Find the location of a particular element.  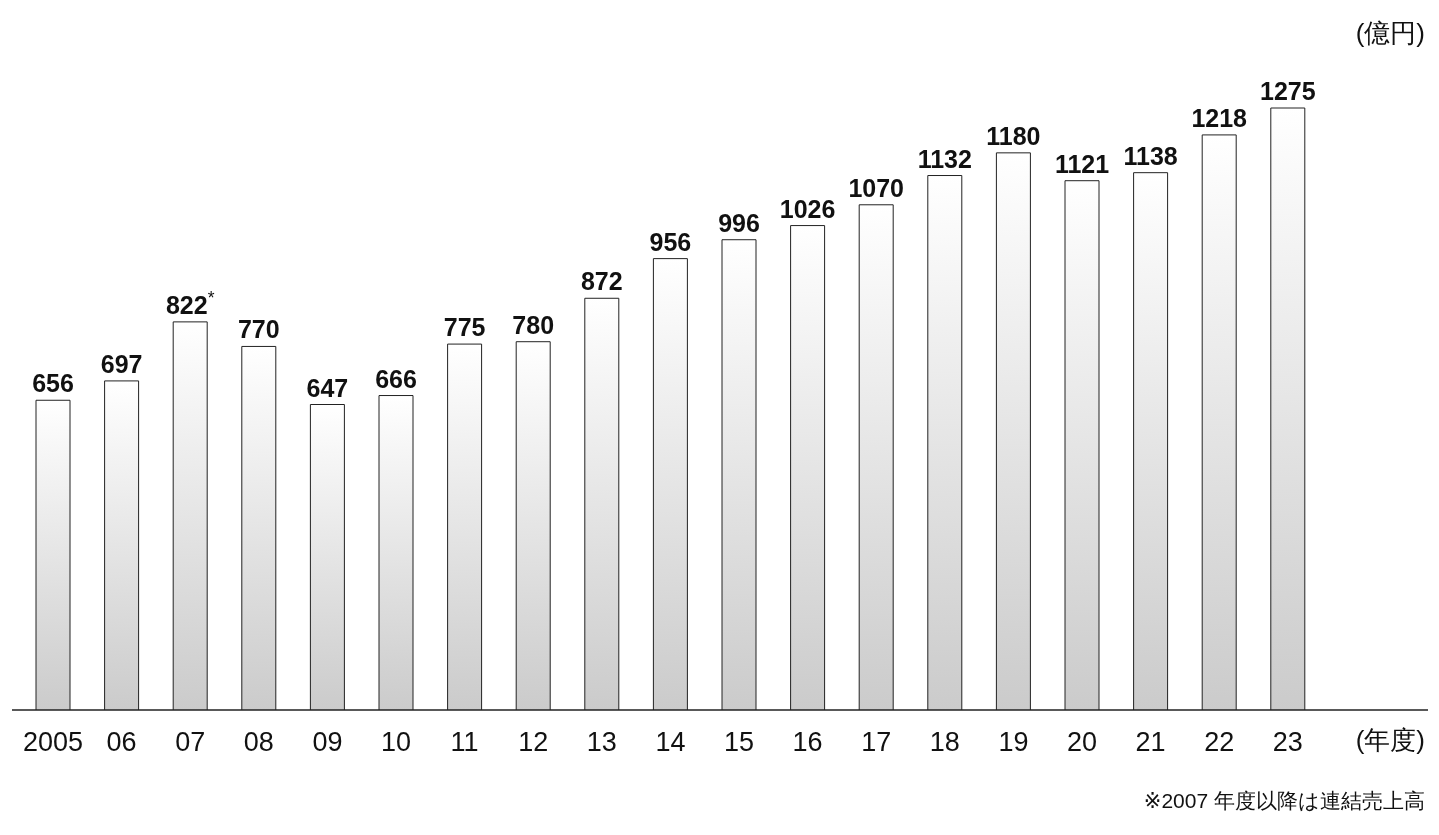

x-tick-label: 2005 is located at coordinates (53, 742).